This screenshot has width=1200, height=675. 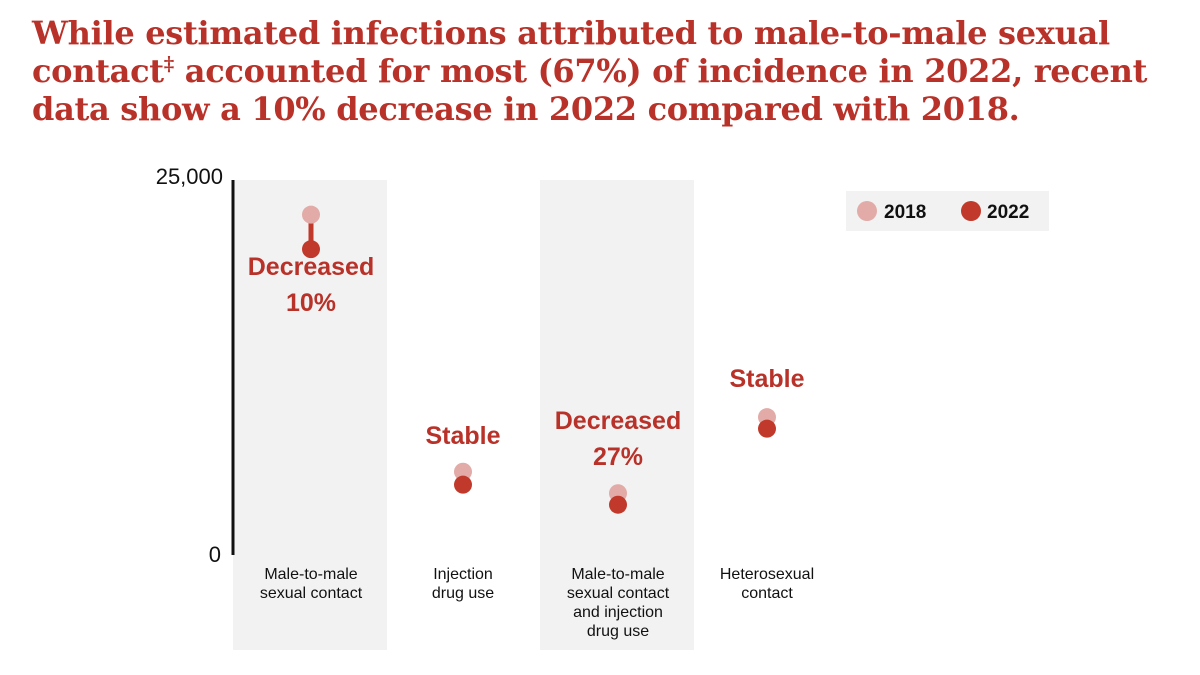 I want to click on annotation-1-line-2: 10%, so click(x=311, y=303).